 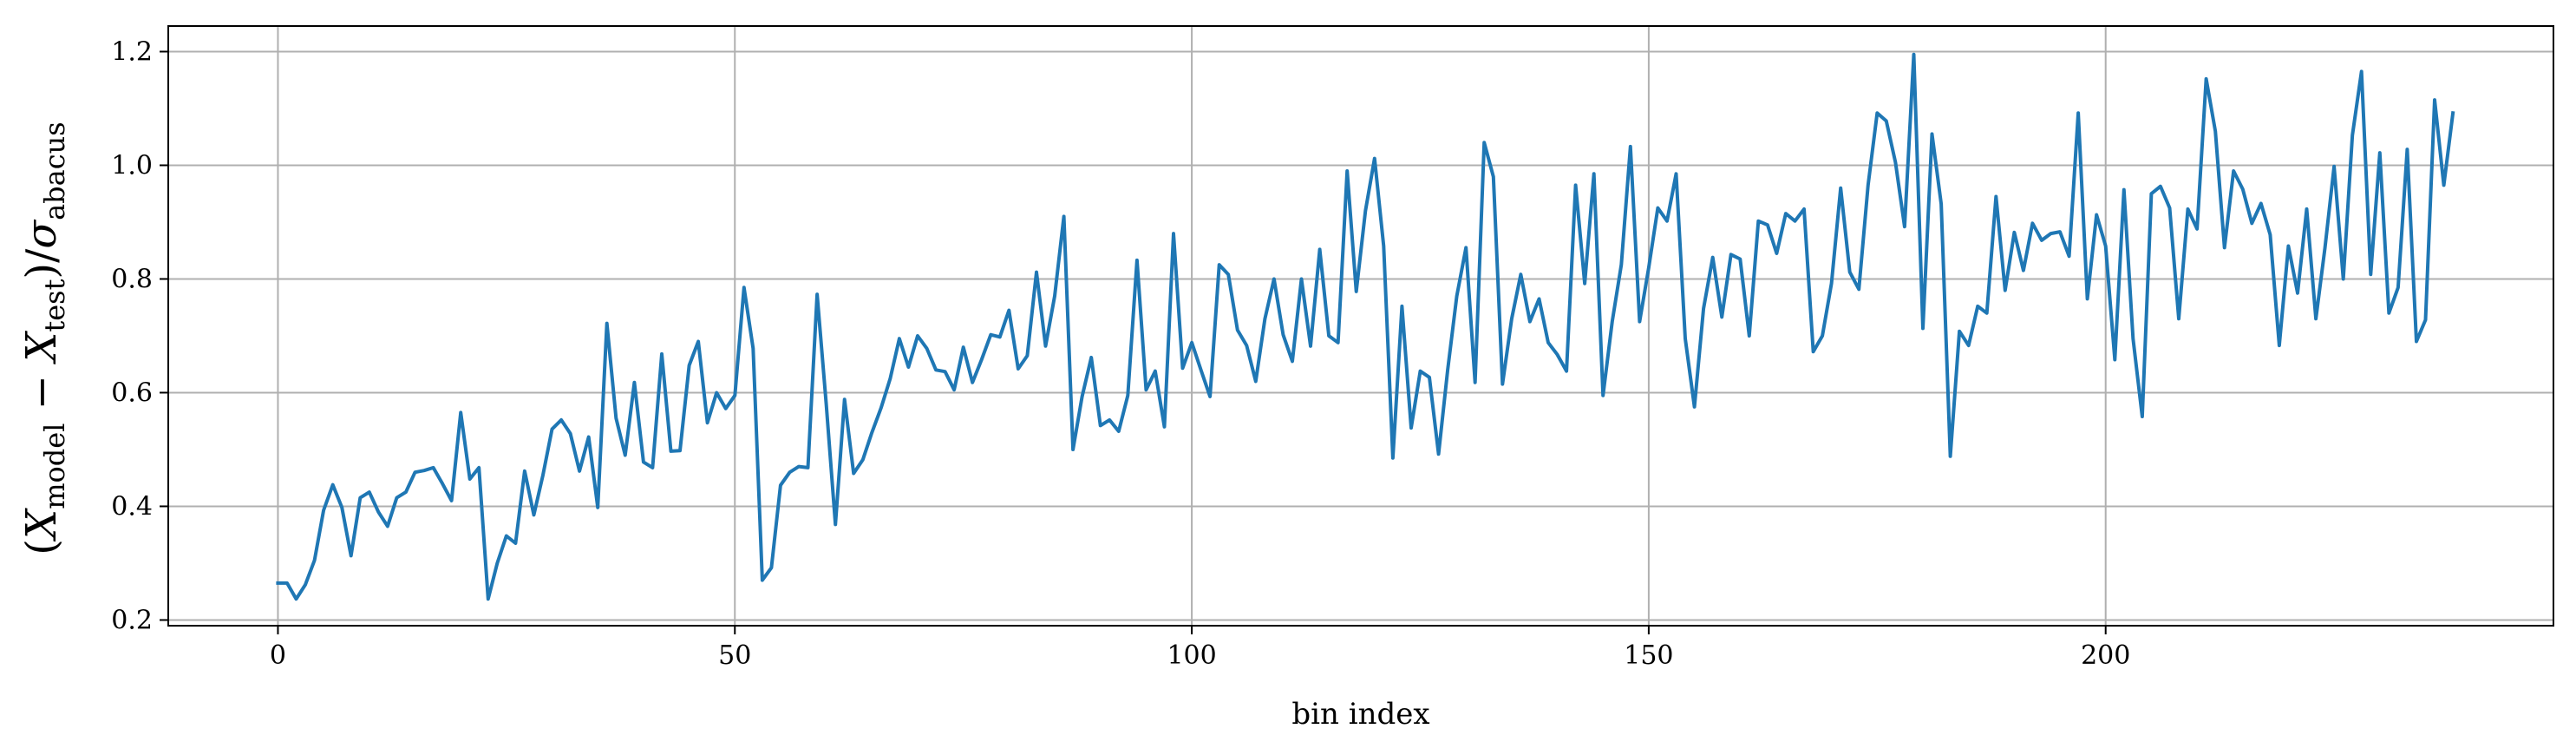 What do you see at coordinates (54, 170) in the screenshot?
I see `y-label-sigma-sub: abacus` at bounding box center [54, 170].